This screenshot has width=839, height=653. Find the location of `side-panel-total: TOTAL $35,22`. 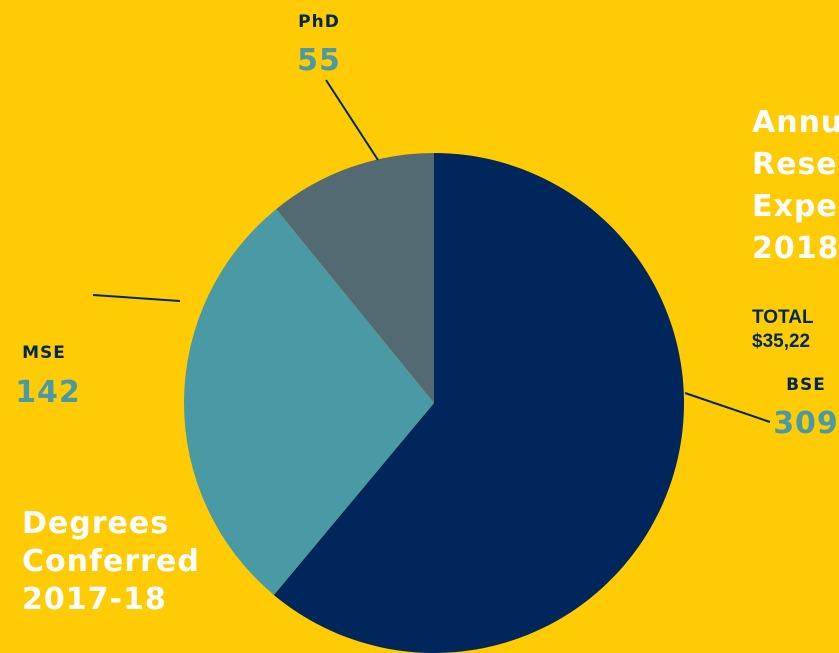

side-panel-total: TOTAL $35,22 is located at coordinates (783, 330).